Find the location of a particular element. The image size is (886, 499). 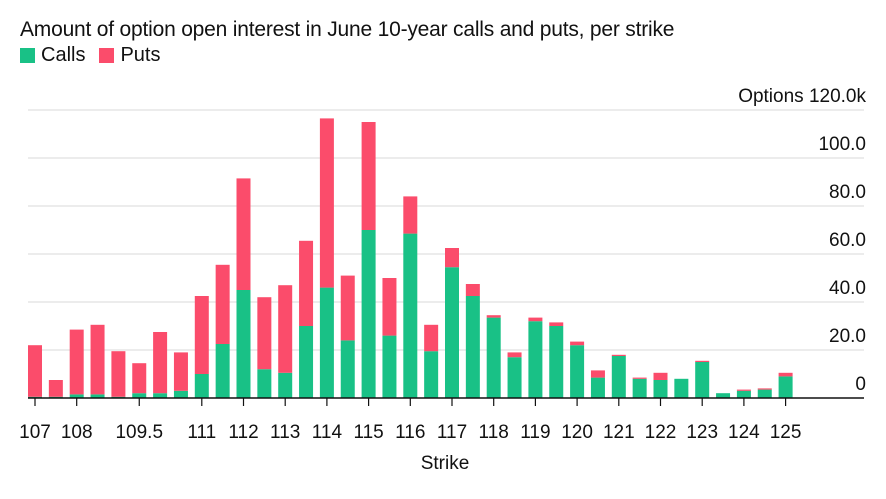

y-tick-label: 0 is located at coordinates (860, 384).